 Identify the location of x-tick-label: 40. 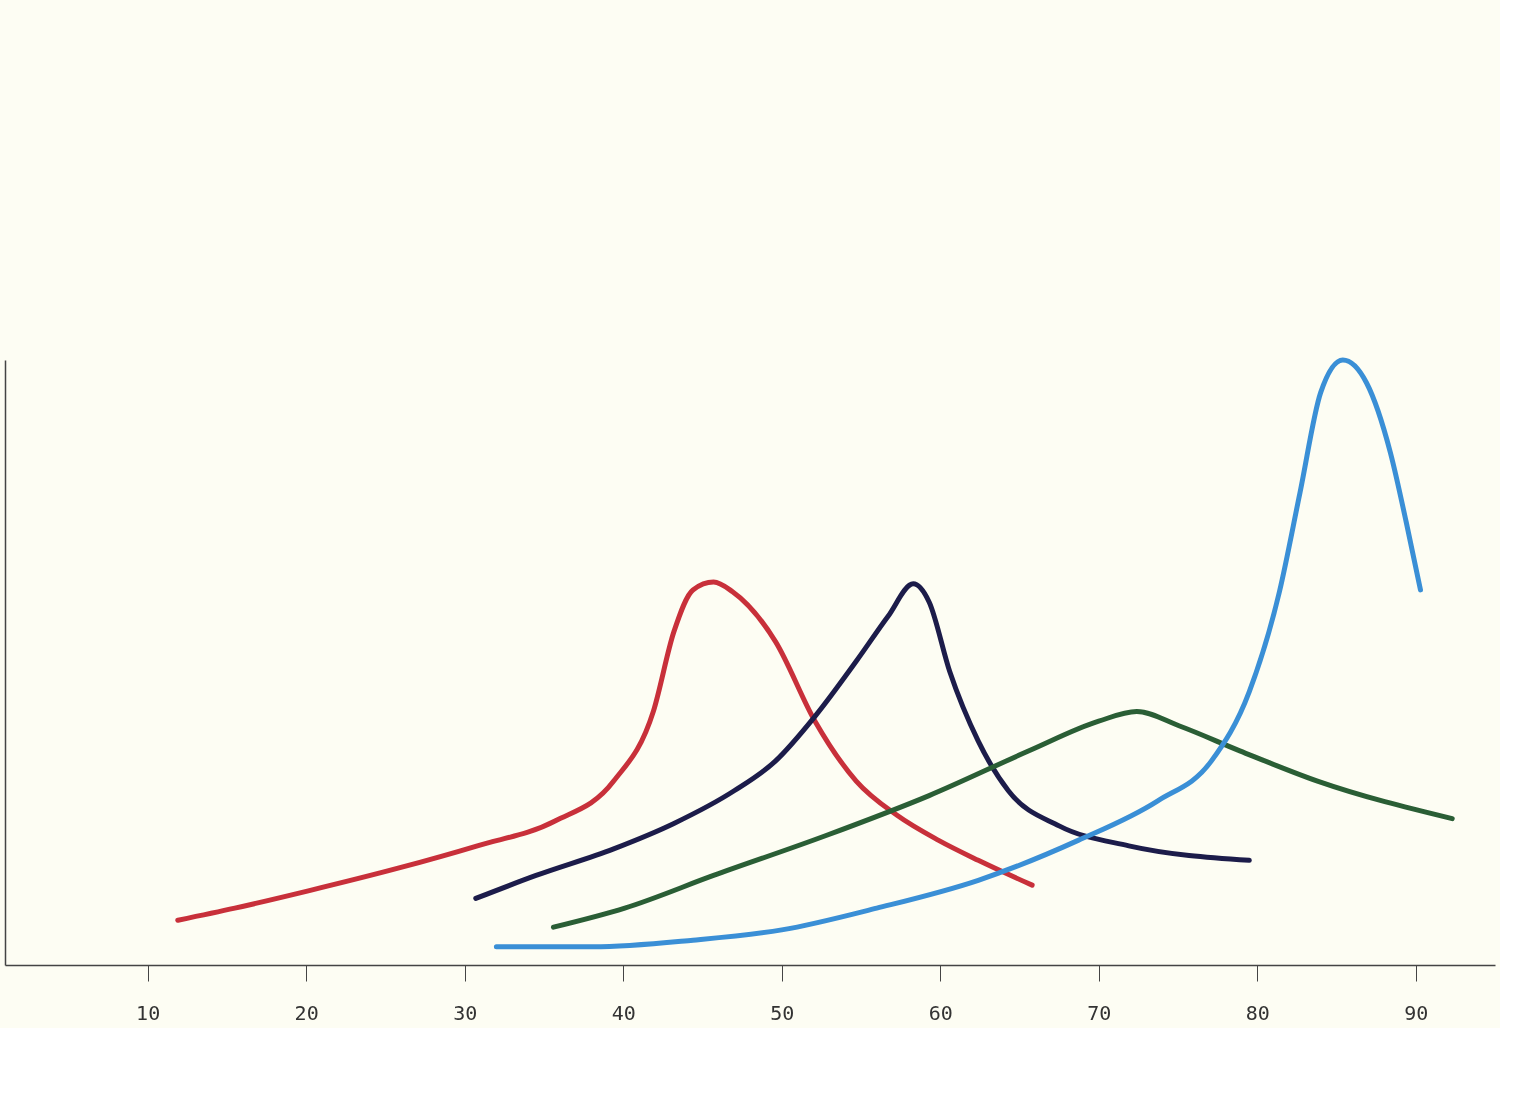
(623, 1012).